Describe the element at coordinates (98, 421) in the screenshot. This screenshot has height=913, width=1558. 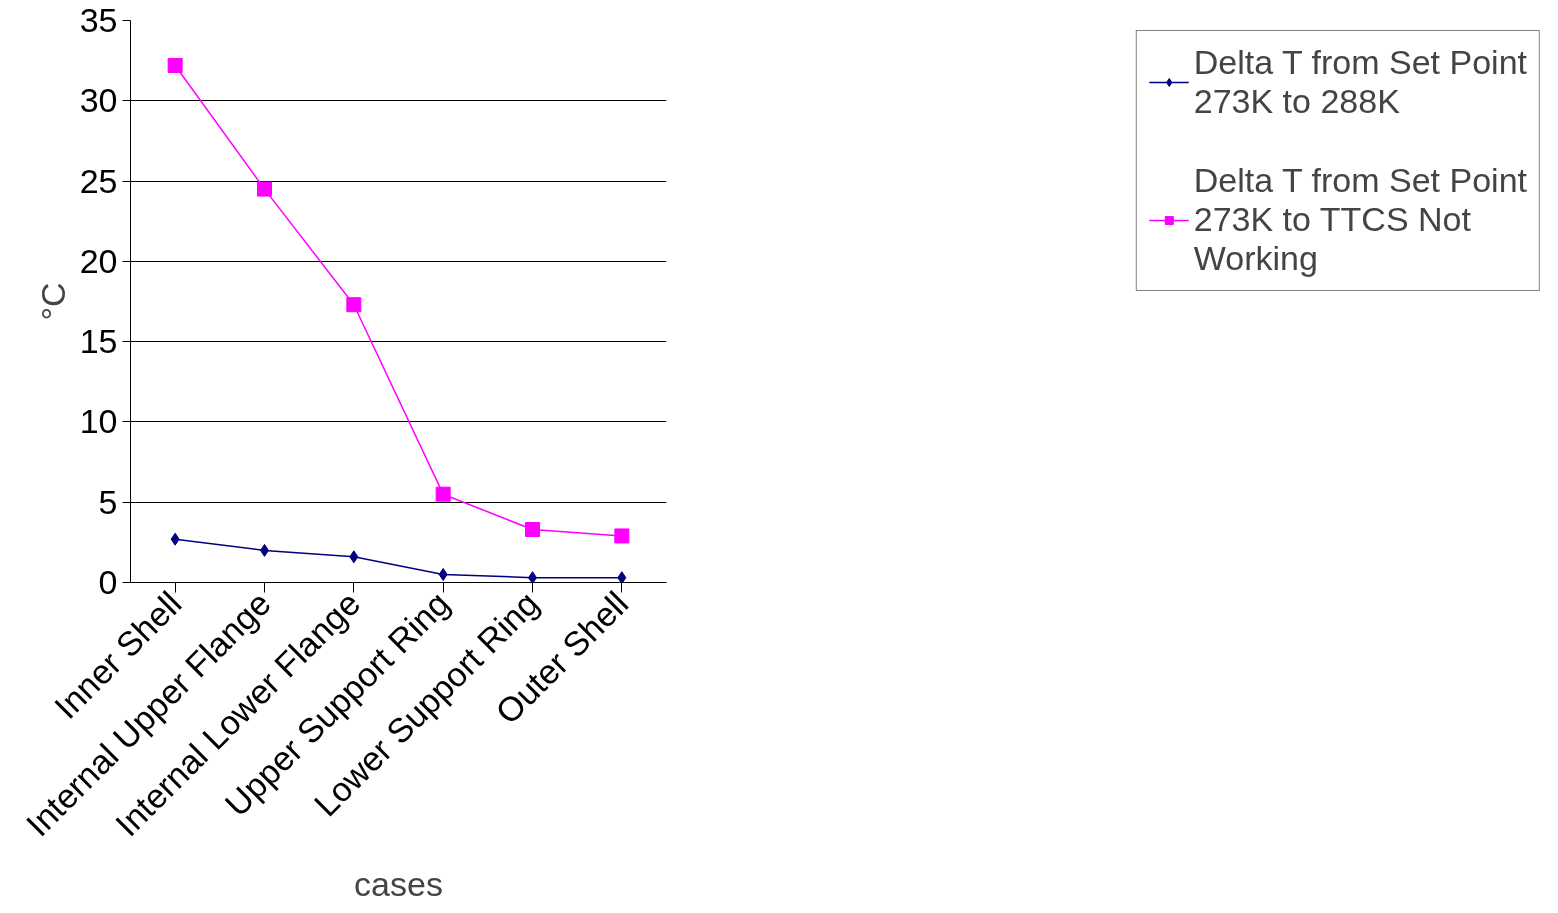
I see `y-tick-label: 10` at that location.